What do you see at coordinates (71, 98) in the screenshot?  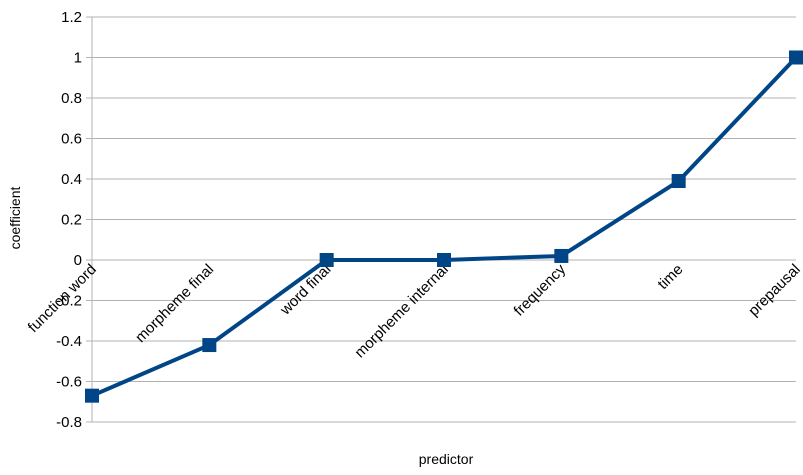 I see `y-tick-label: 0.8` at bounding box center [71, 98].